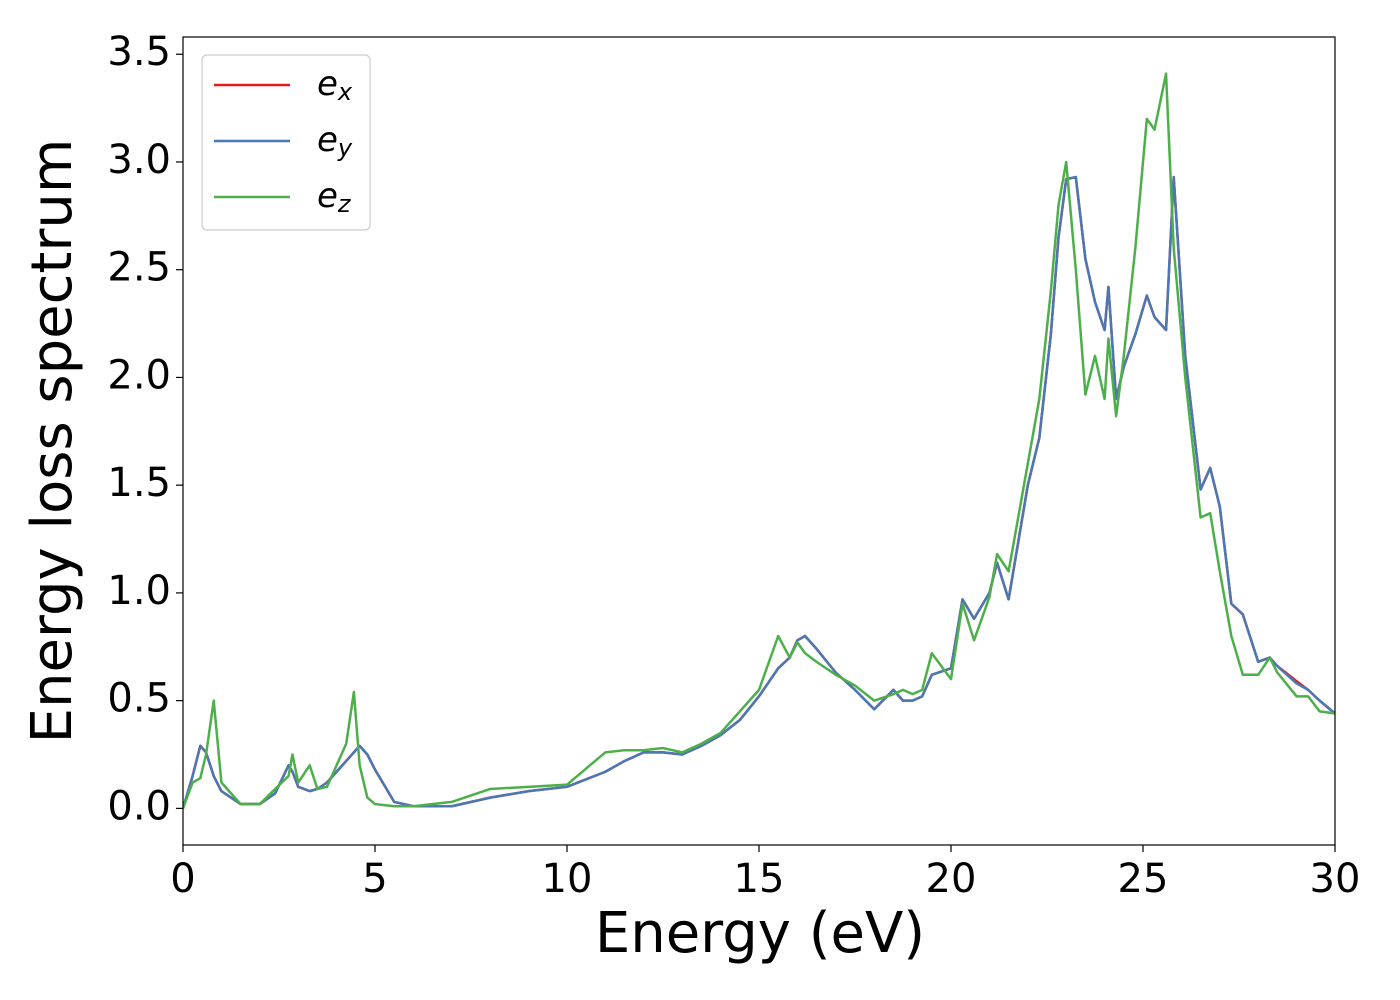 The width and height of the screenshot is (1400, 1000). Describe the element at coordinates (139, 699) in the screenshot. I see `y-tick-label: 0.5` at that location.